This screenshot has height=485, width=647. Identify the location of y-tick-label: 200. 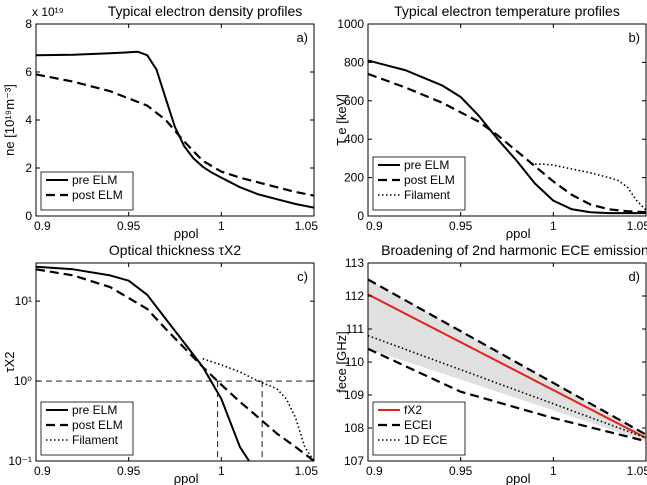
(354, 178).